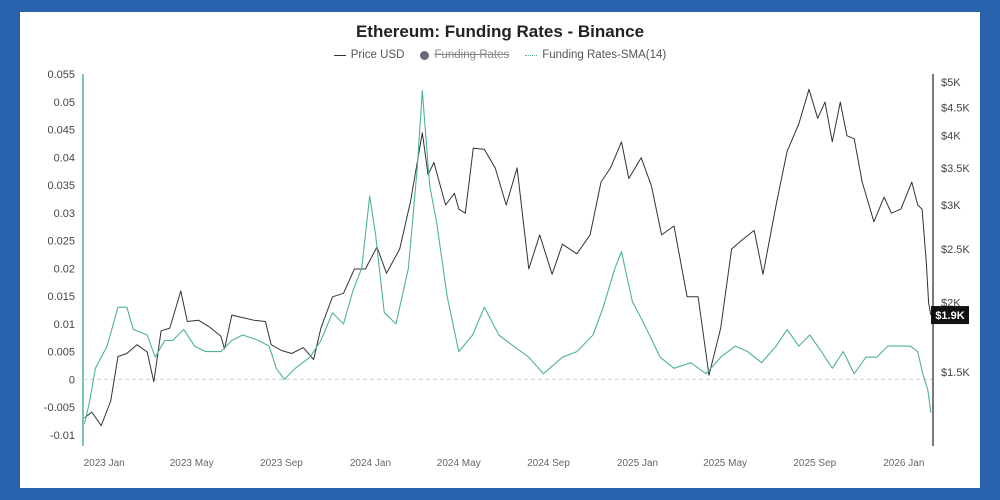 This screenshot has height=500, width=1000. Describe the element at coordinates (339, 55) in the screenshot. I see `price-line-swatch` at that location.